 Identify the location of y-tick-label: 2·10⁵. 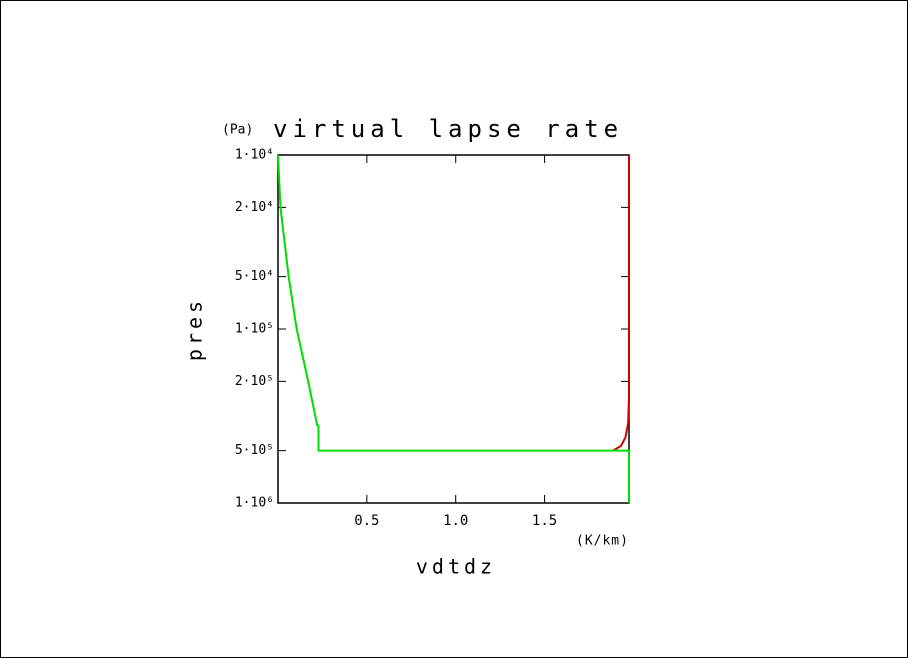
(254, 381).